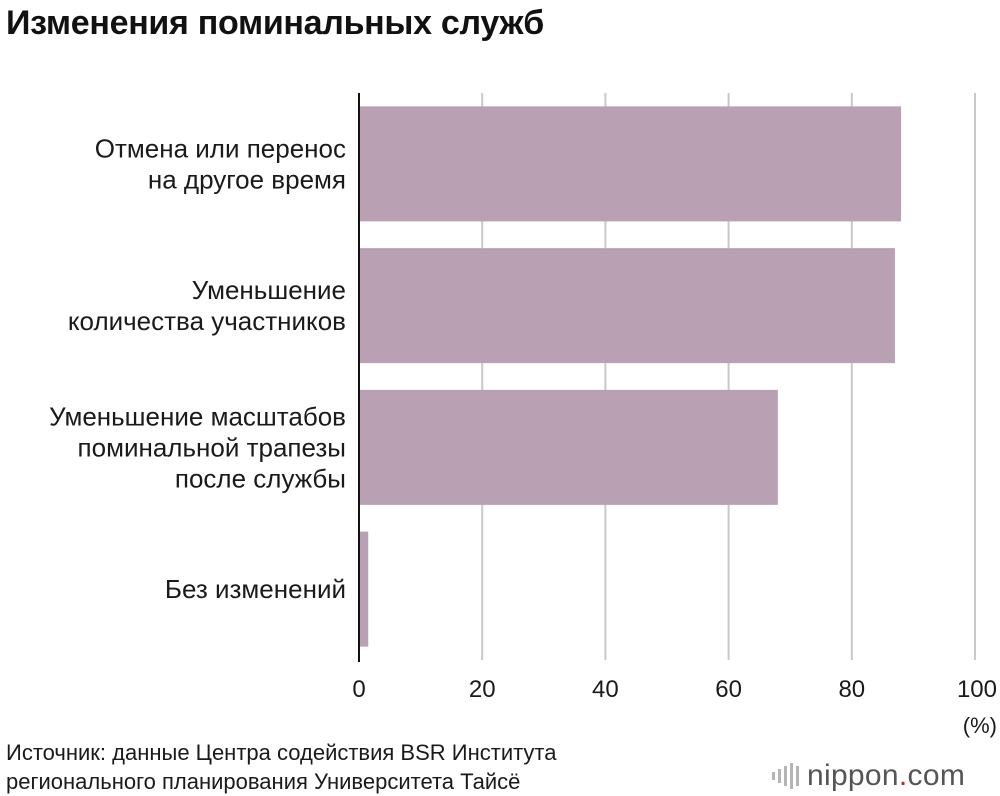 Image resolution: width=1000 pixels, height=796 pixels. What do you see at coordinates (212, 447) in the screenshot?
I see `category-label: поминальной трапезы` at bounding box center [212, 447].